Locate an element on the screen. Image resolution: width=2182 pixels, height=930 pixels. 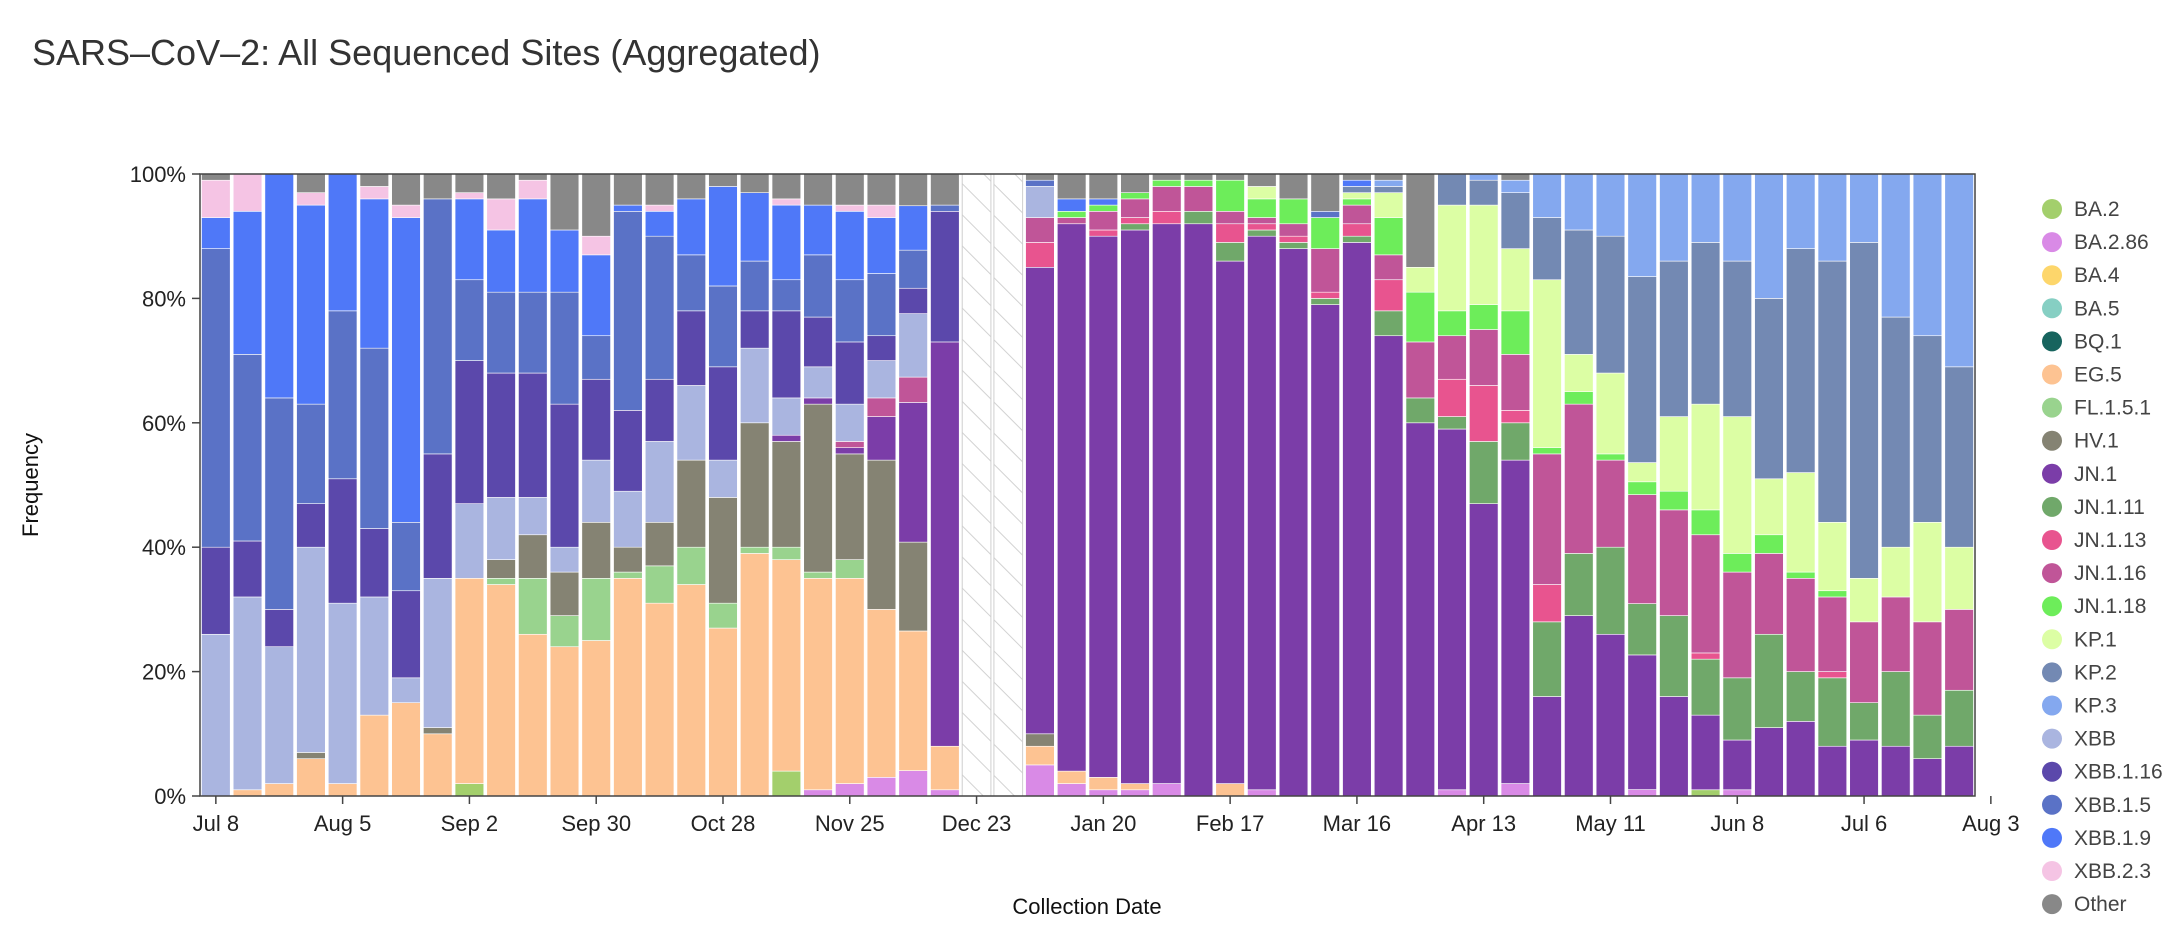
legend-item-ba-5: BA.5 is located at coordinates (2081, 308).